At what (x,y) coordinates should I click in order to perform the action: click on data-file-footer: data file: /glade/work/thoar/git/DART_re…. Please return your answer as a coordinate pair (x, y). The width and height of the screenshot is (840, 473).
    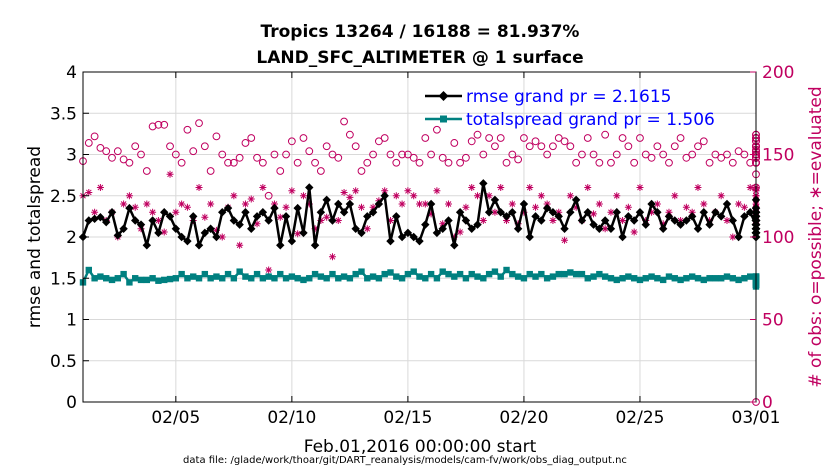
    Looking at the image, I should click on (405, 460).